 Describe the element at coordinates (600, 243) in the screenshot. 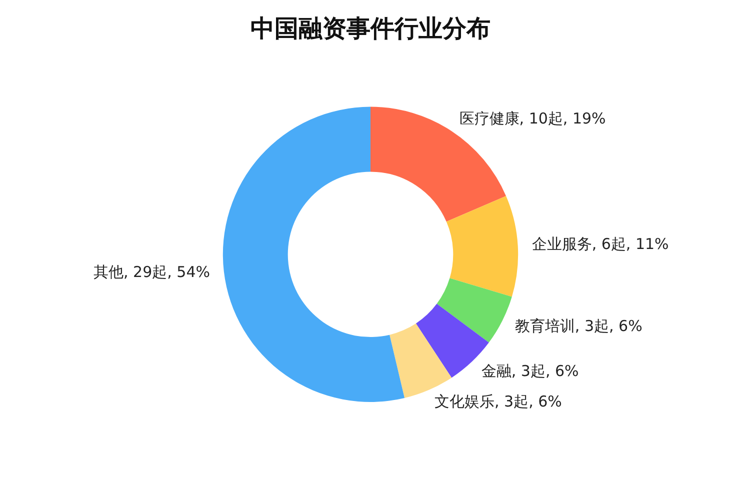

I see `slice-label: 企业服务, 6起, 11%` at that location.